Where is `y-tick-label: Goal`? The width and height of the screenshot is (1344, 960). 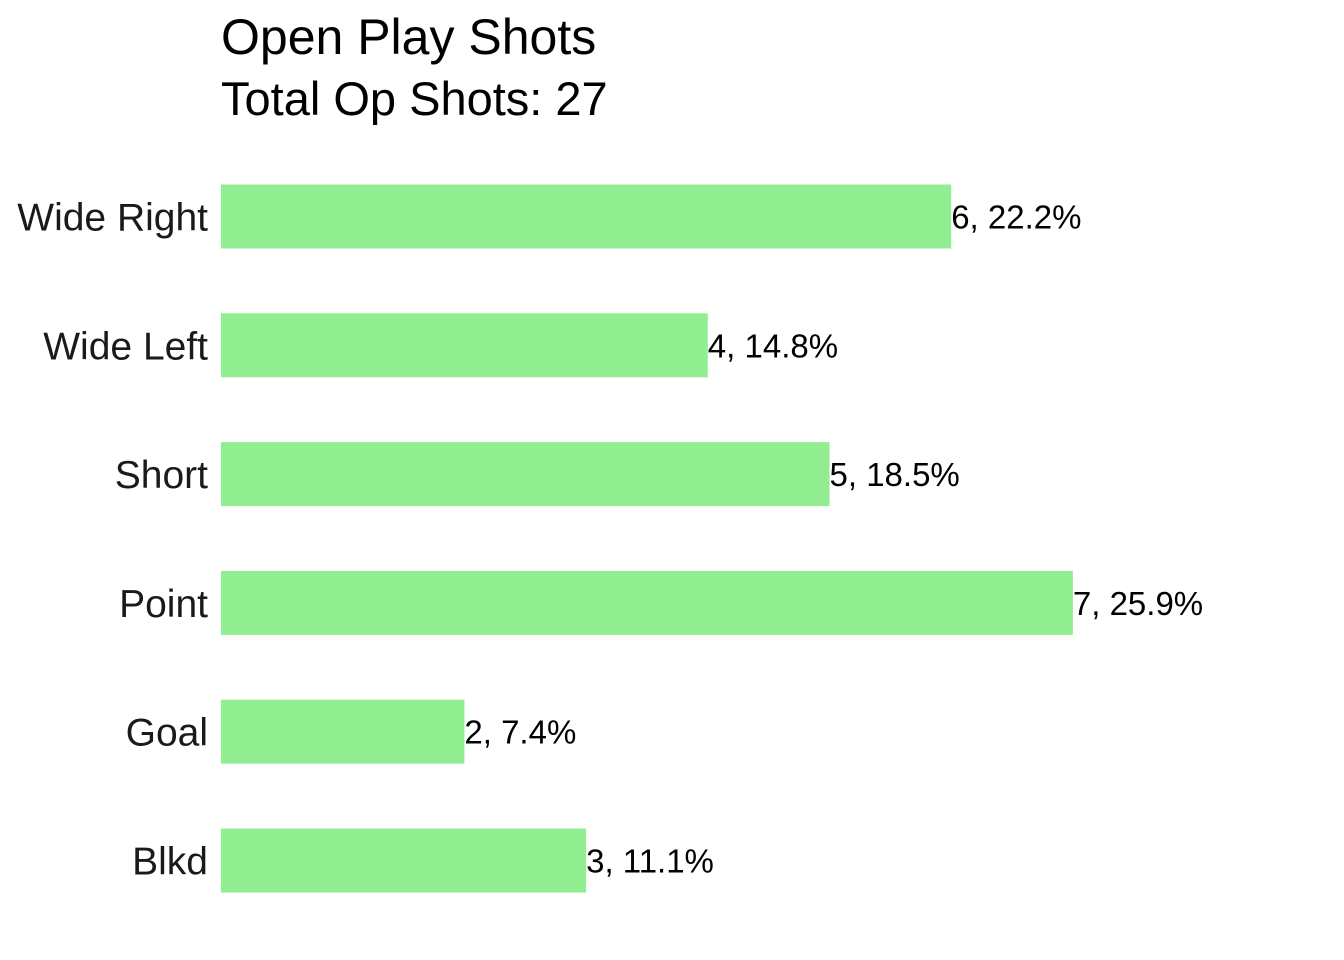
y-tick-label: Goal is located at coordinates (167, 733).